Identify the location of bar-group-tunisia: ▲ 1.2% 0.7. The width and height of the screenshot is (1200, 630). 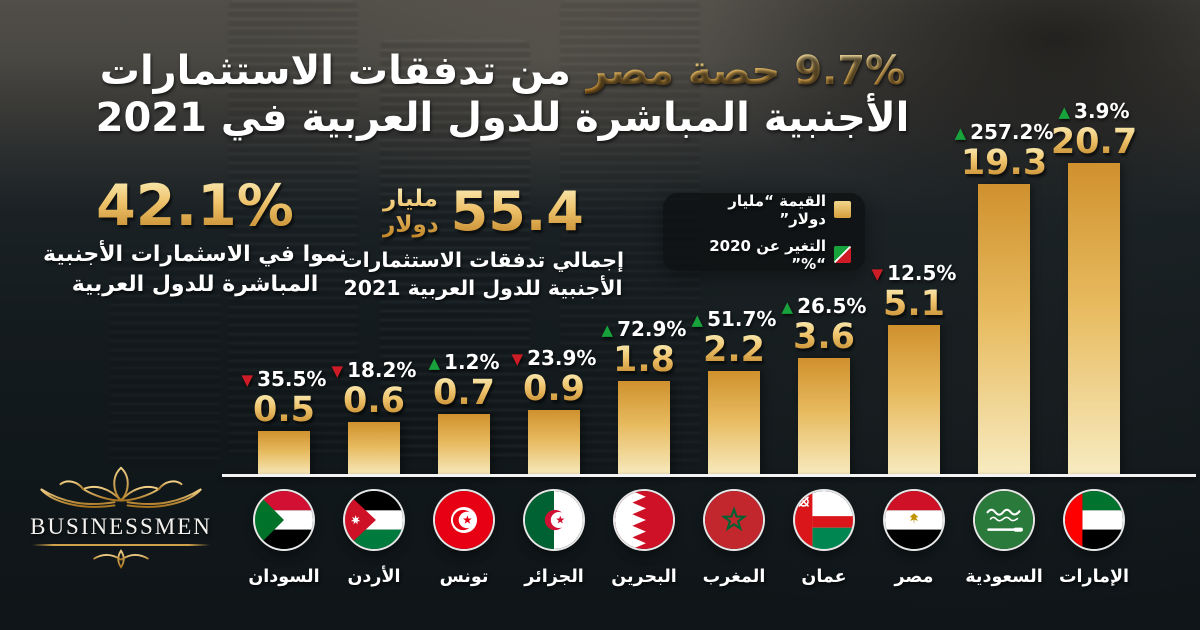
(464, 413).